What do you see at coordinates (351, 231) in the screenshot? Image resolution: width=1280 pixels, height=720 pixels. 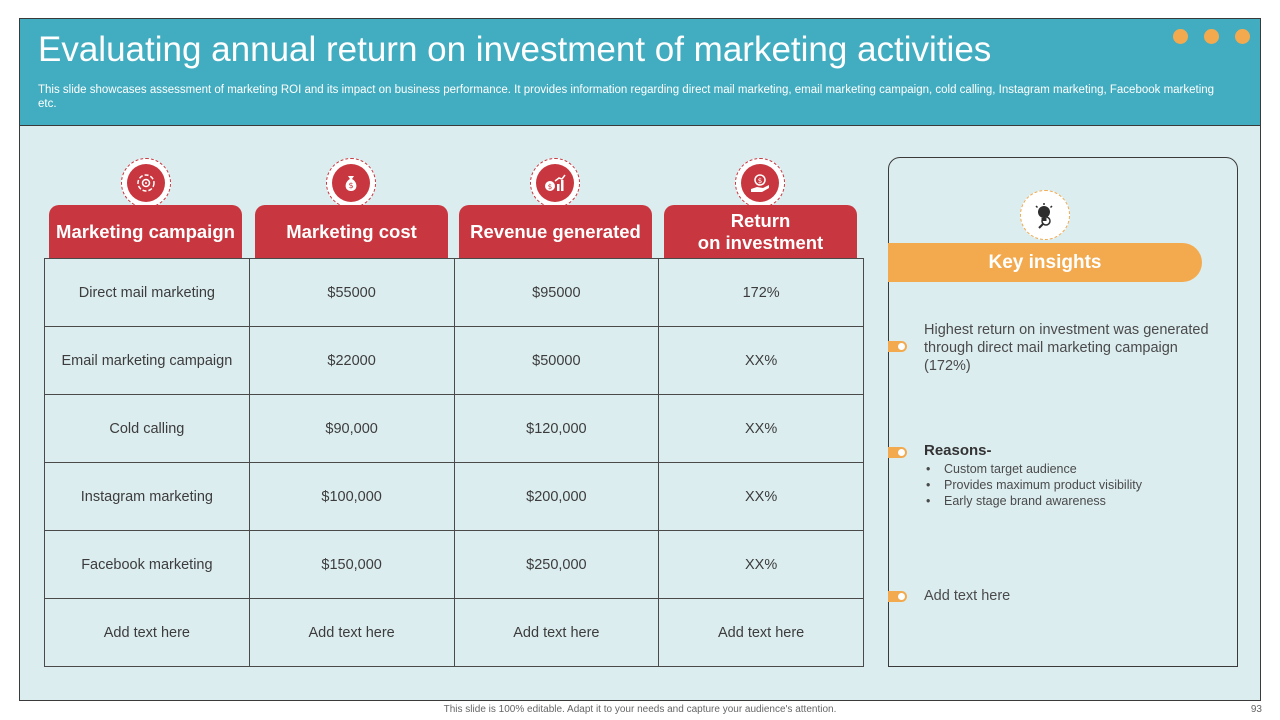 I see `column-header-cost: Marketing cost` at bounding box center [351, 231].